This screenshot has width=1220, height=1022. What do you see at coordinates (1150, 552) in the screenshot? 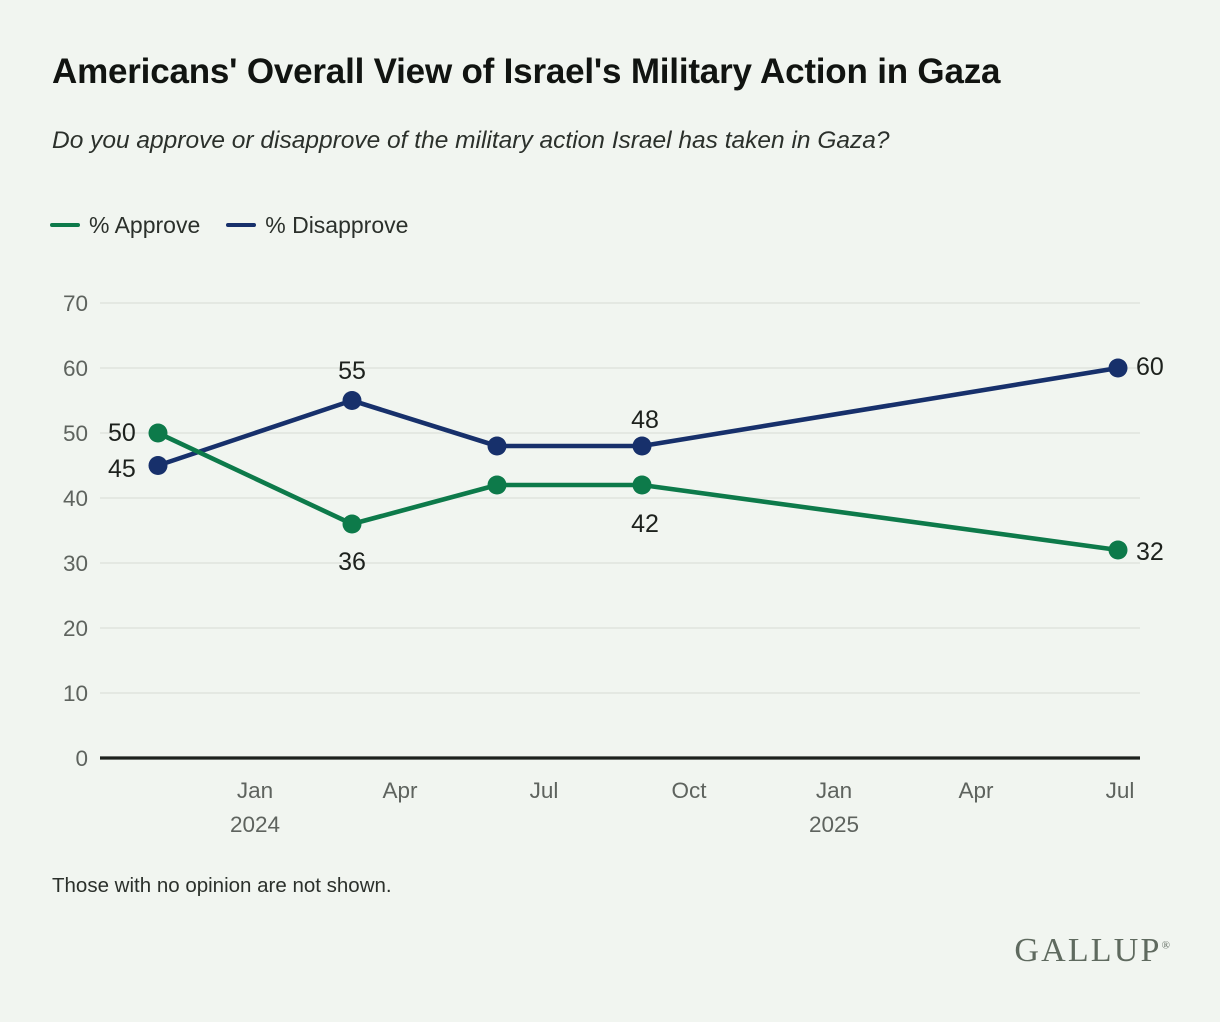
I see `point-label-approve-4: 32` at bounding box center [1150, 552].